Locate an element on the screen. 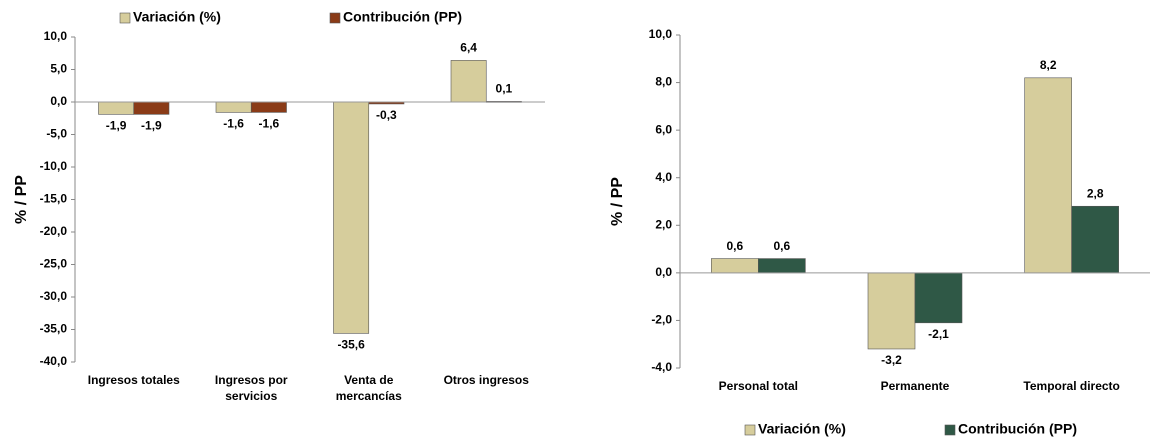 The width and height of the screenshot is (1160, 445). x-tick-label-box: Personal total is located at coordinates (758, 386).